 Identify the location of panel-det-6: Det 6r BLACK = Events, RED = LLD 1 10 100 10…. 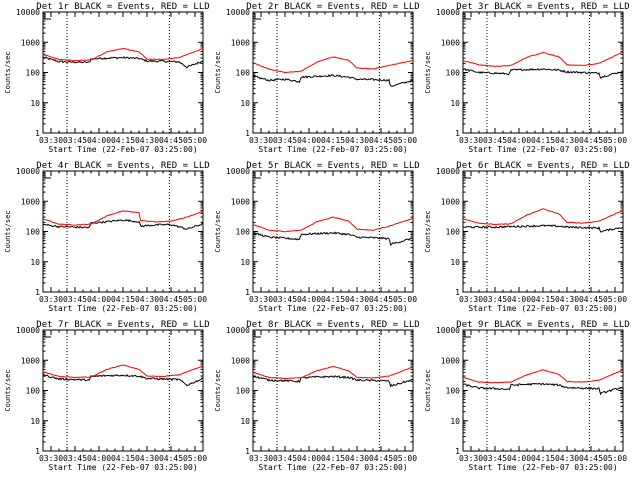
(527, 237).